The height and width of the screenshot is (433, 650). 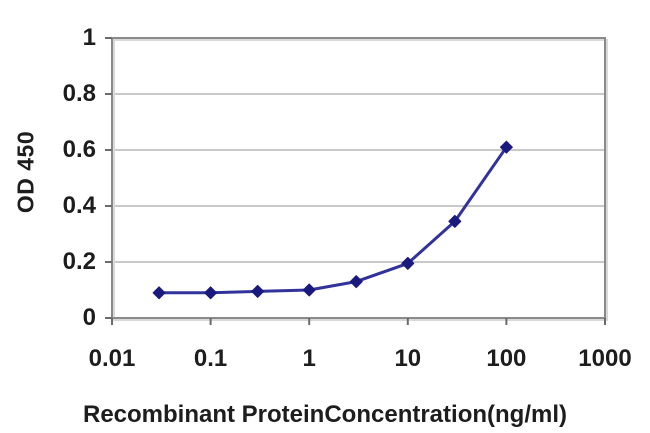 I want to click on x-tick-label: 10, so click(x=408, y=358).